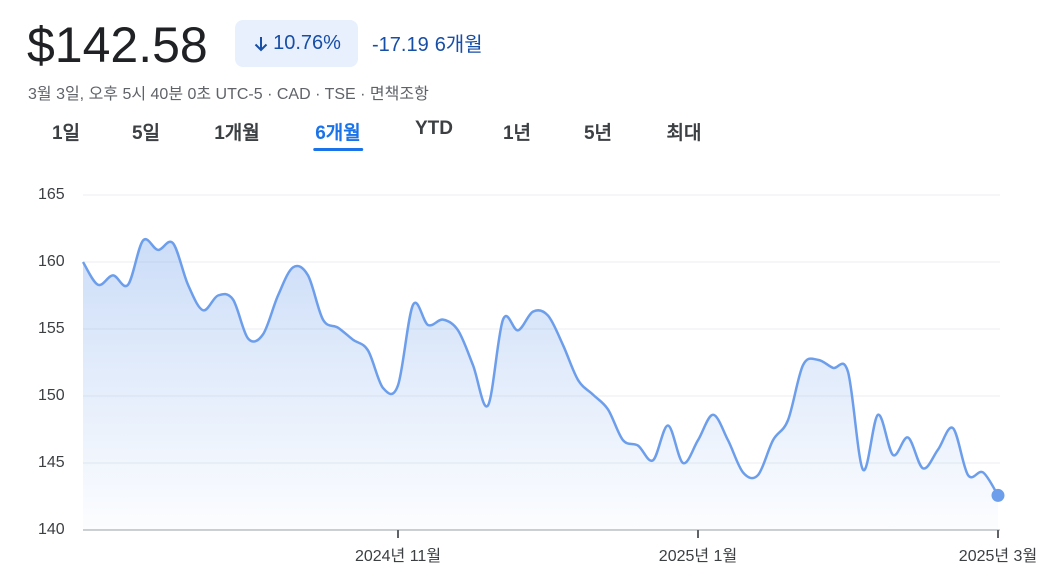  I want to click on range-tab: YTD, so click(434, 128).